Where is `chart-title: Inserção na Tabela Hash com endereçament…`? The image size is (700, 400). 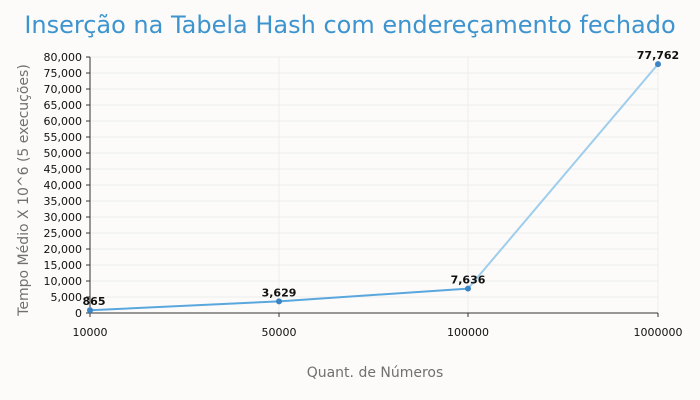
chart-title: Inserção na Tabela Hash com endereçament… is located at coordinates (349, 25).